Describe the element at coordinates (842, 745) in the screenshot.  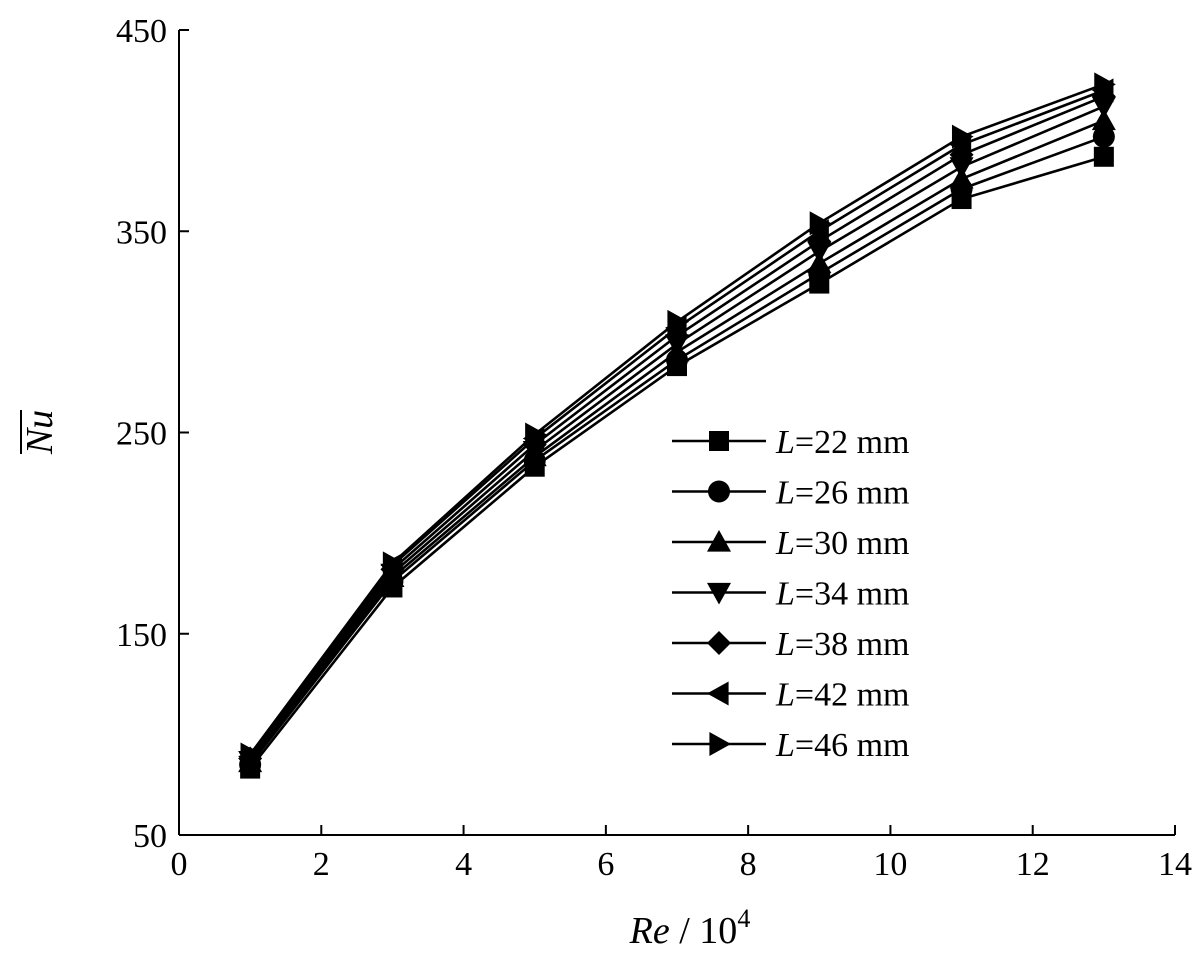
I see `legend-label: L=46 mm` at that location.